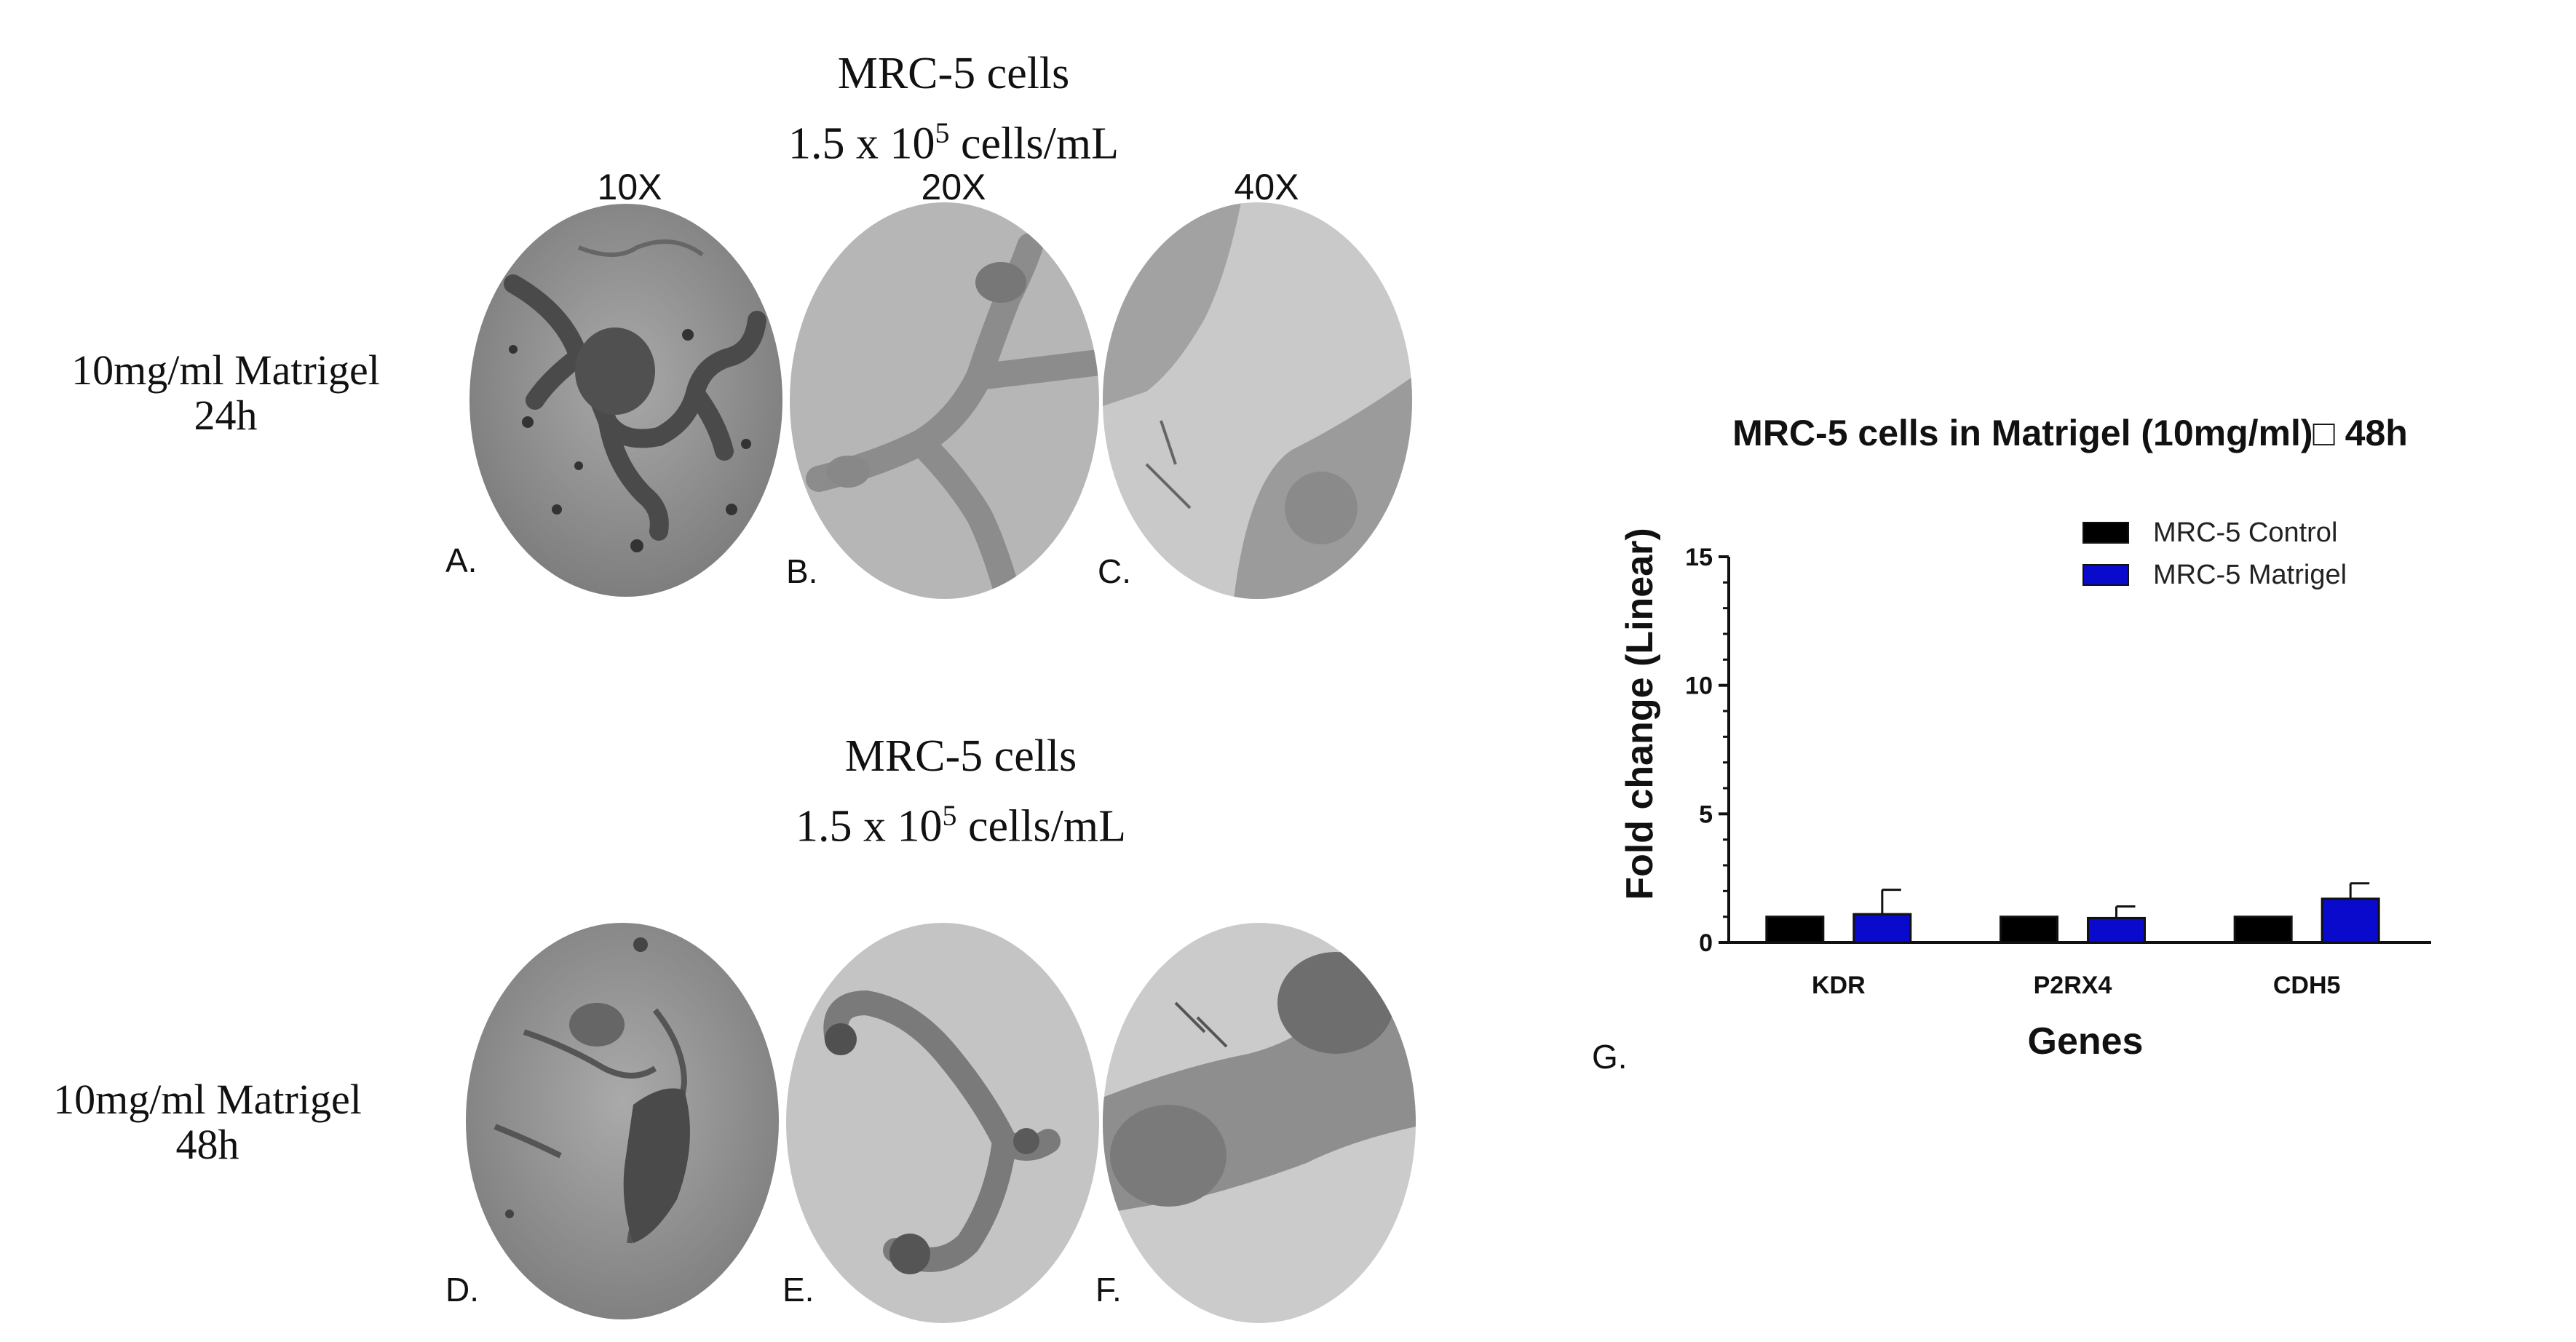 The height and width of the screenshot is (1342, 2576). Describe the element at coordinates (1839, 985) in the screenshot. I see `x-tick-label: KDR` at that location.